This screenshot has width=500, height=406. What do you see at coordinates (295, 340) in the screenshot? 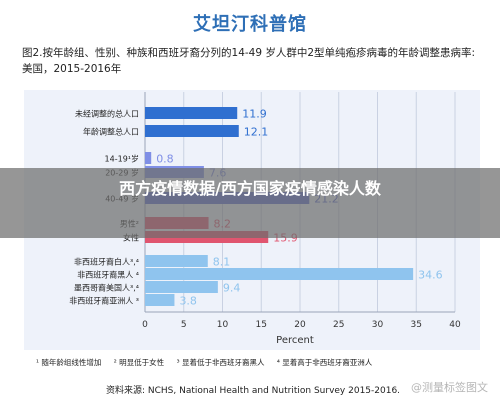
I see `x-axis-label: Percent` at bounding box center [295, 340].